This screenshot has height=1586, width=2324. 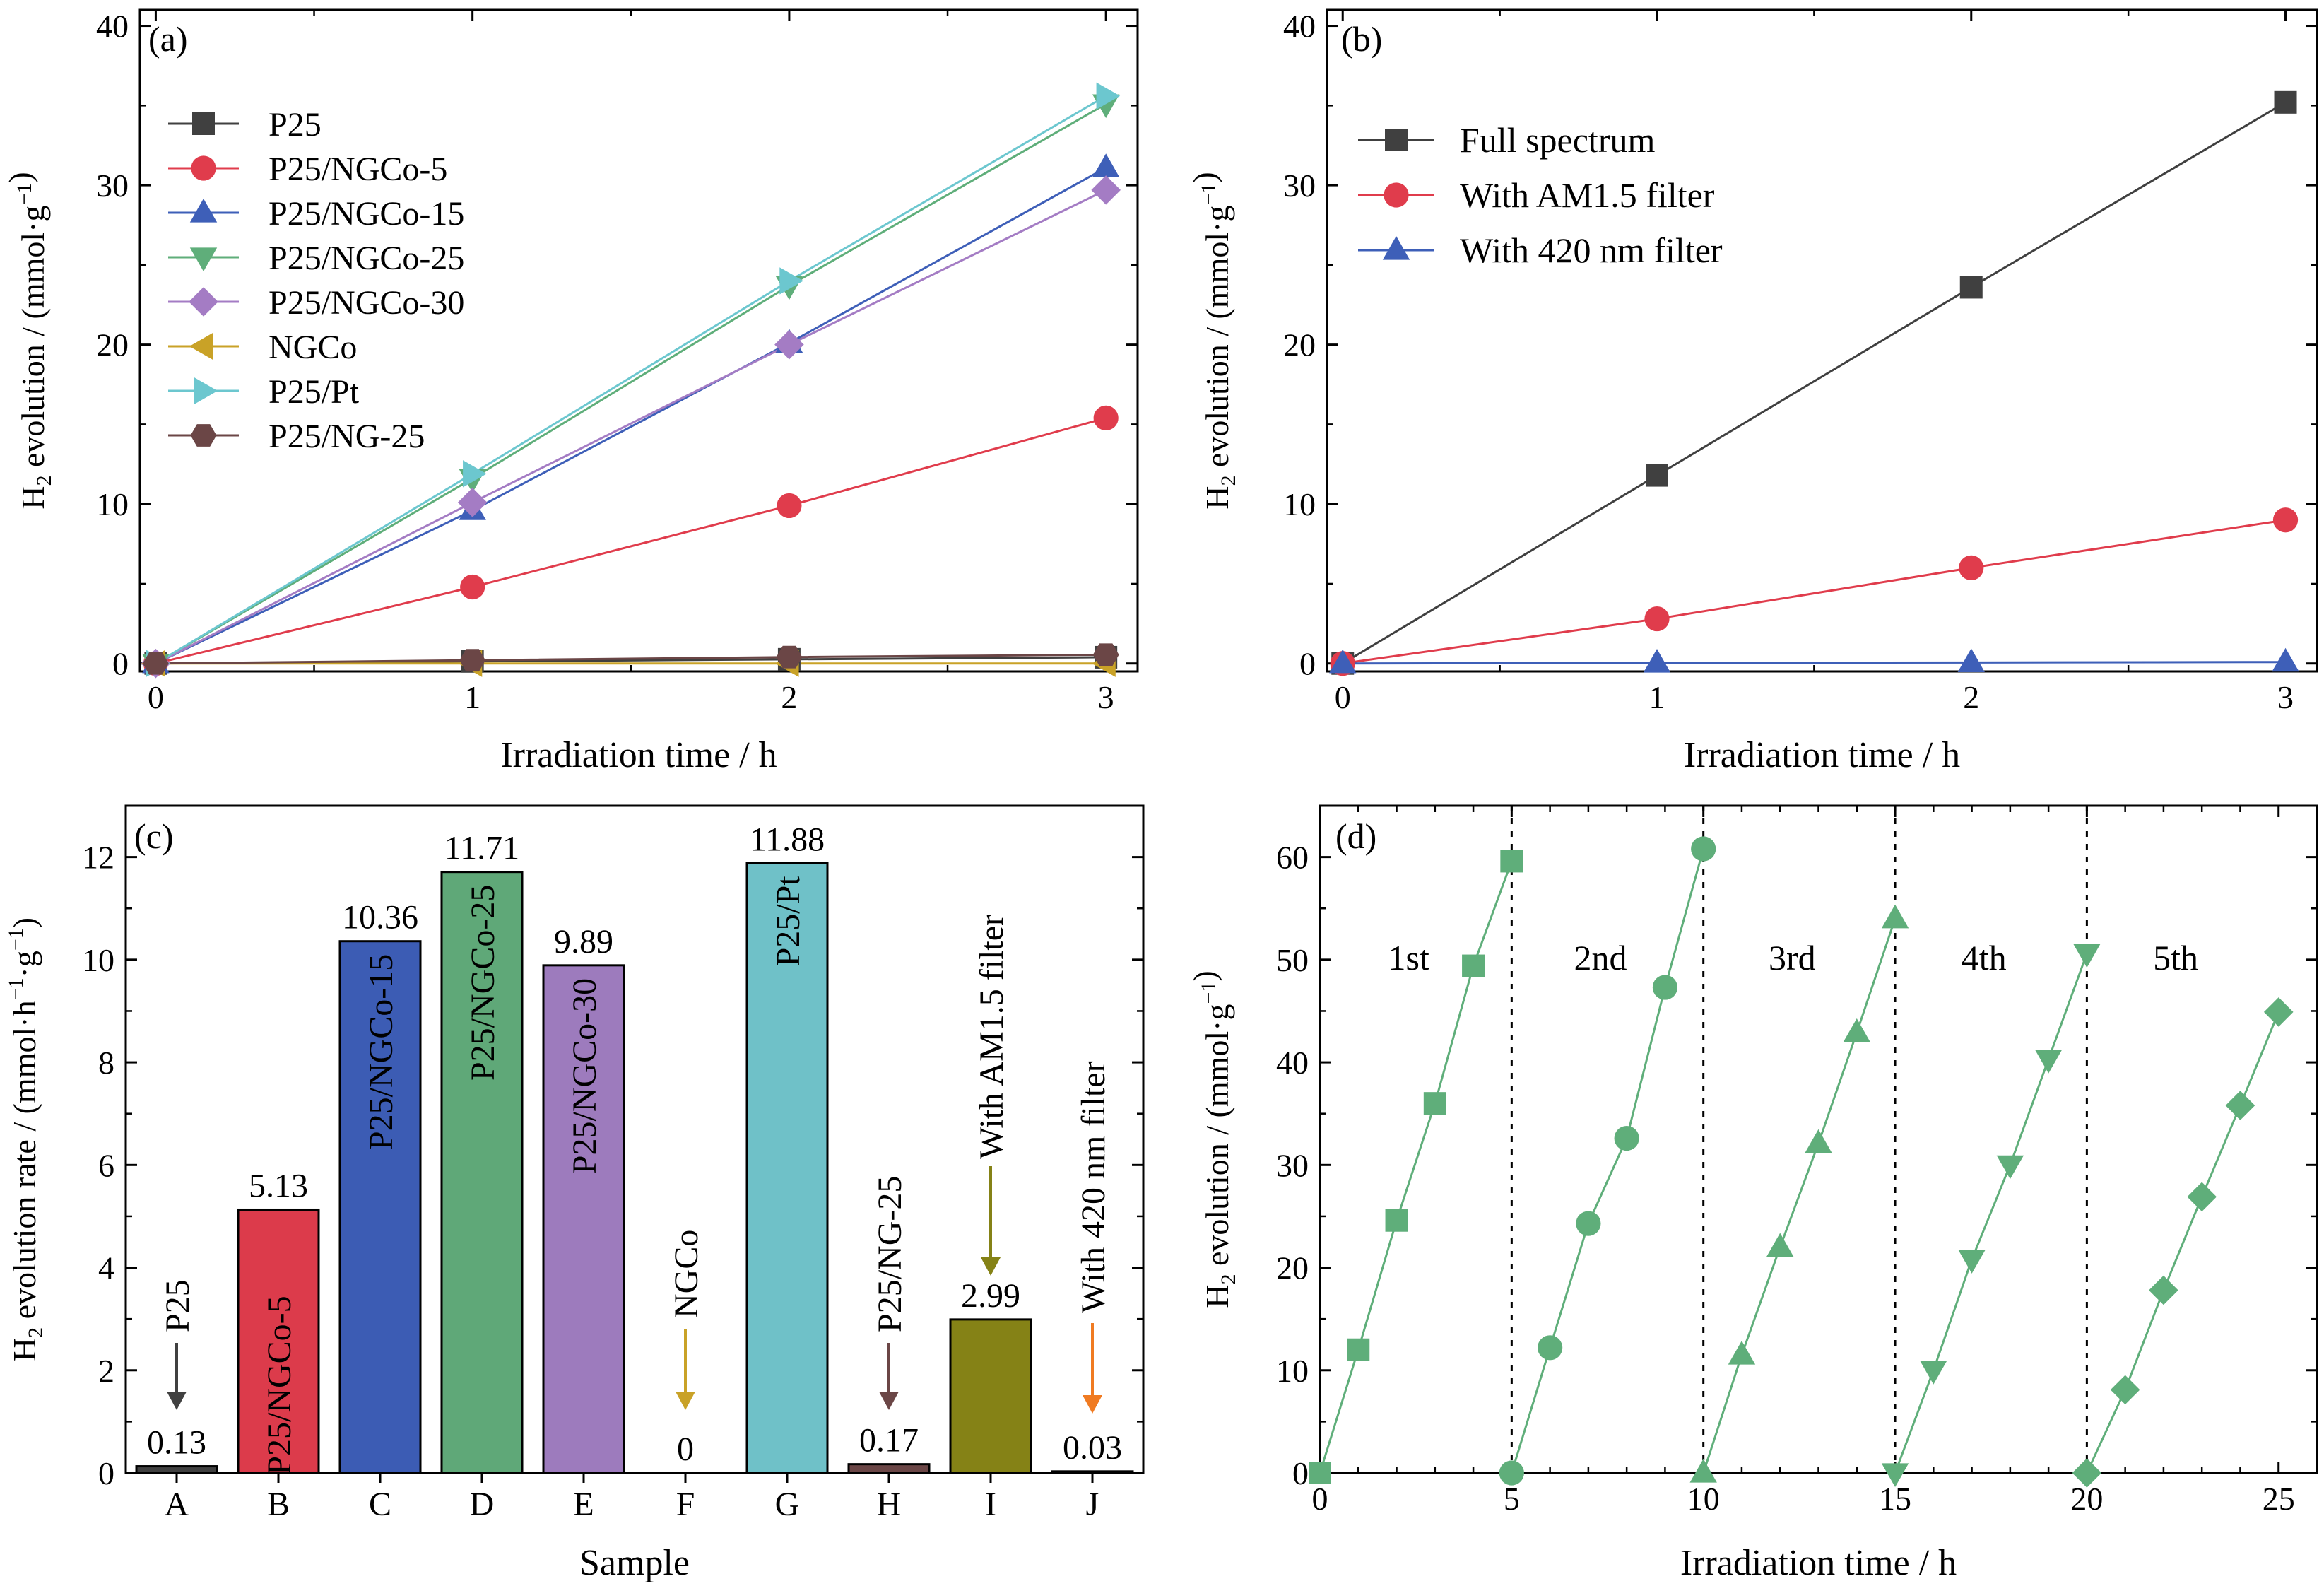 I want to click on panel-c-x-tick-label: I, so click(x=990, y=1504).